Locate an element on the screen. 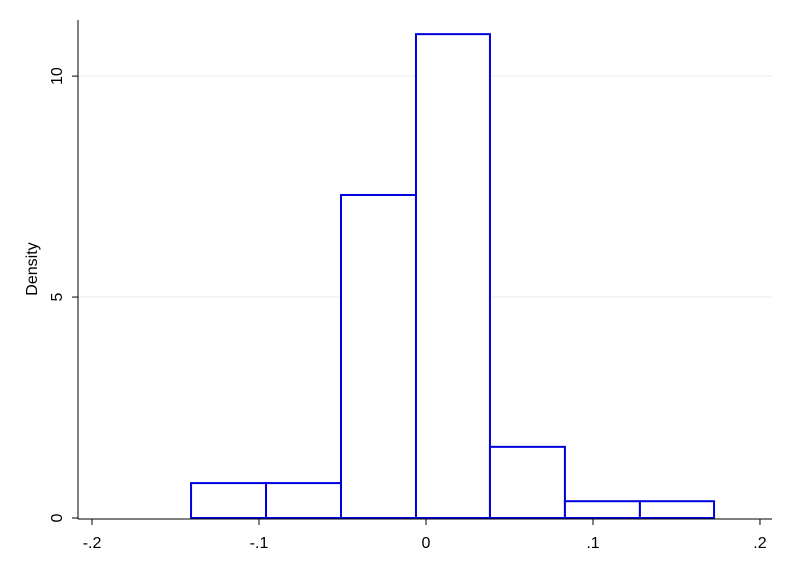  y-tick-label: 10 is located at coordinates (57, 76).